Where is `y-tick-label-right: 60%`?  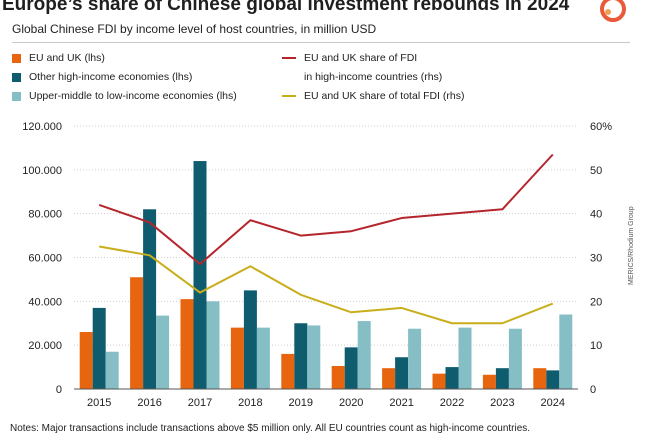
y-tick-label-right: 60% is located at coordinates (601, 127).